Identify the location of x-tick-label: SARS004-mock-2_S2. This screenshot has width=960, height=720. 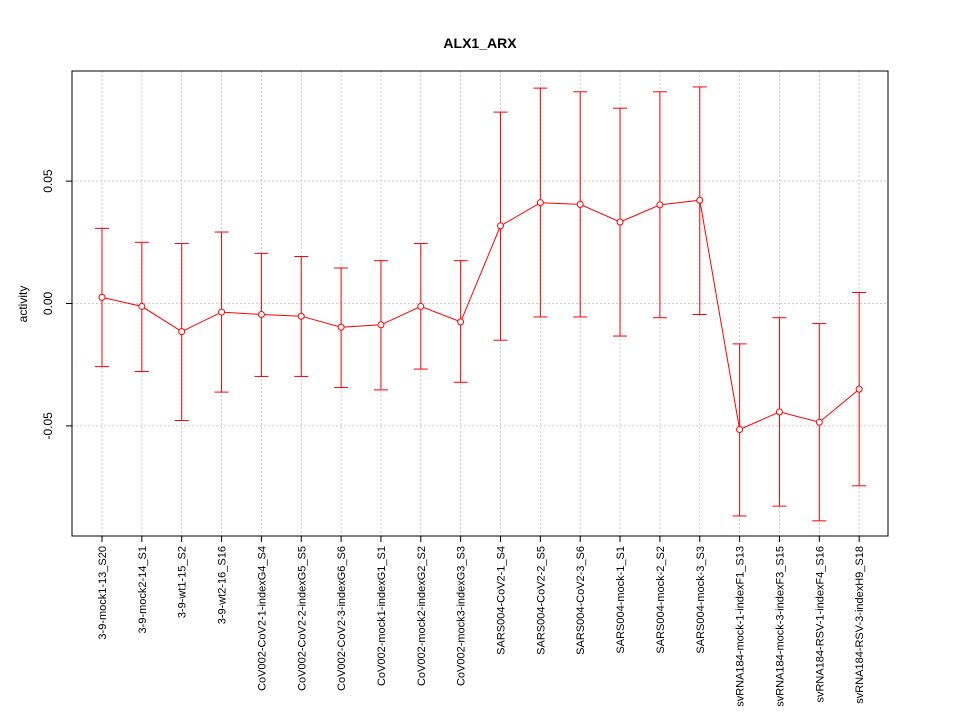
(661, 600).